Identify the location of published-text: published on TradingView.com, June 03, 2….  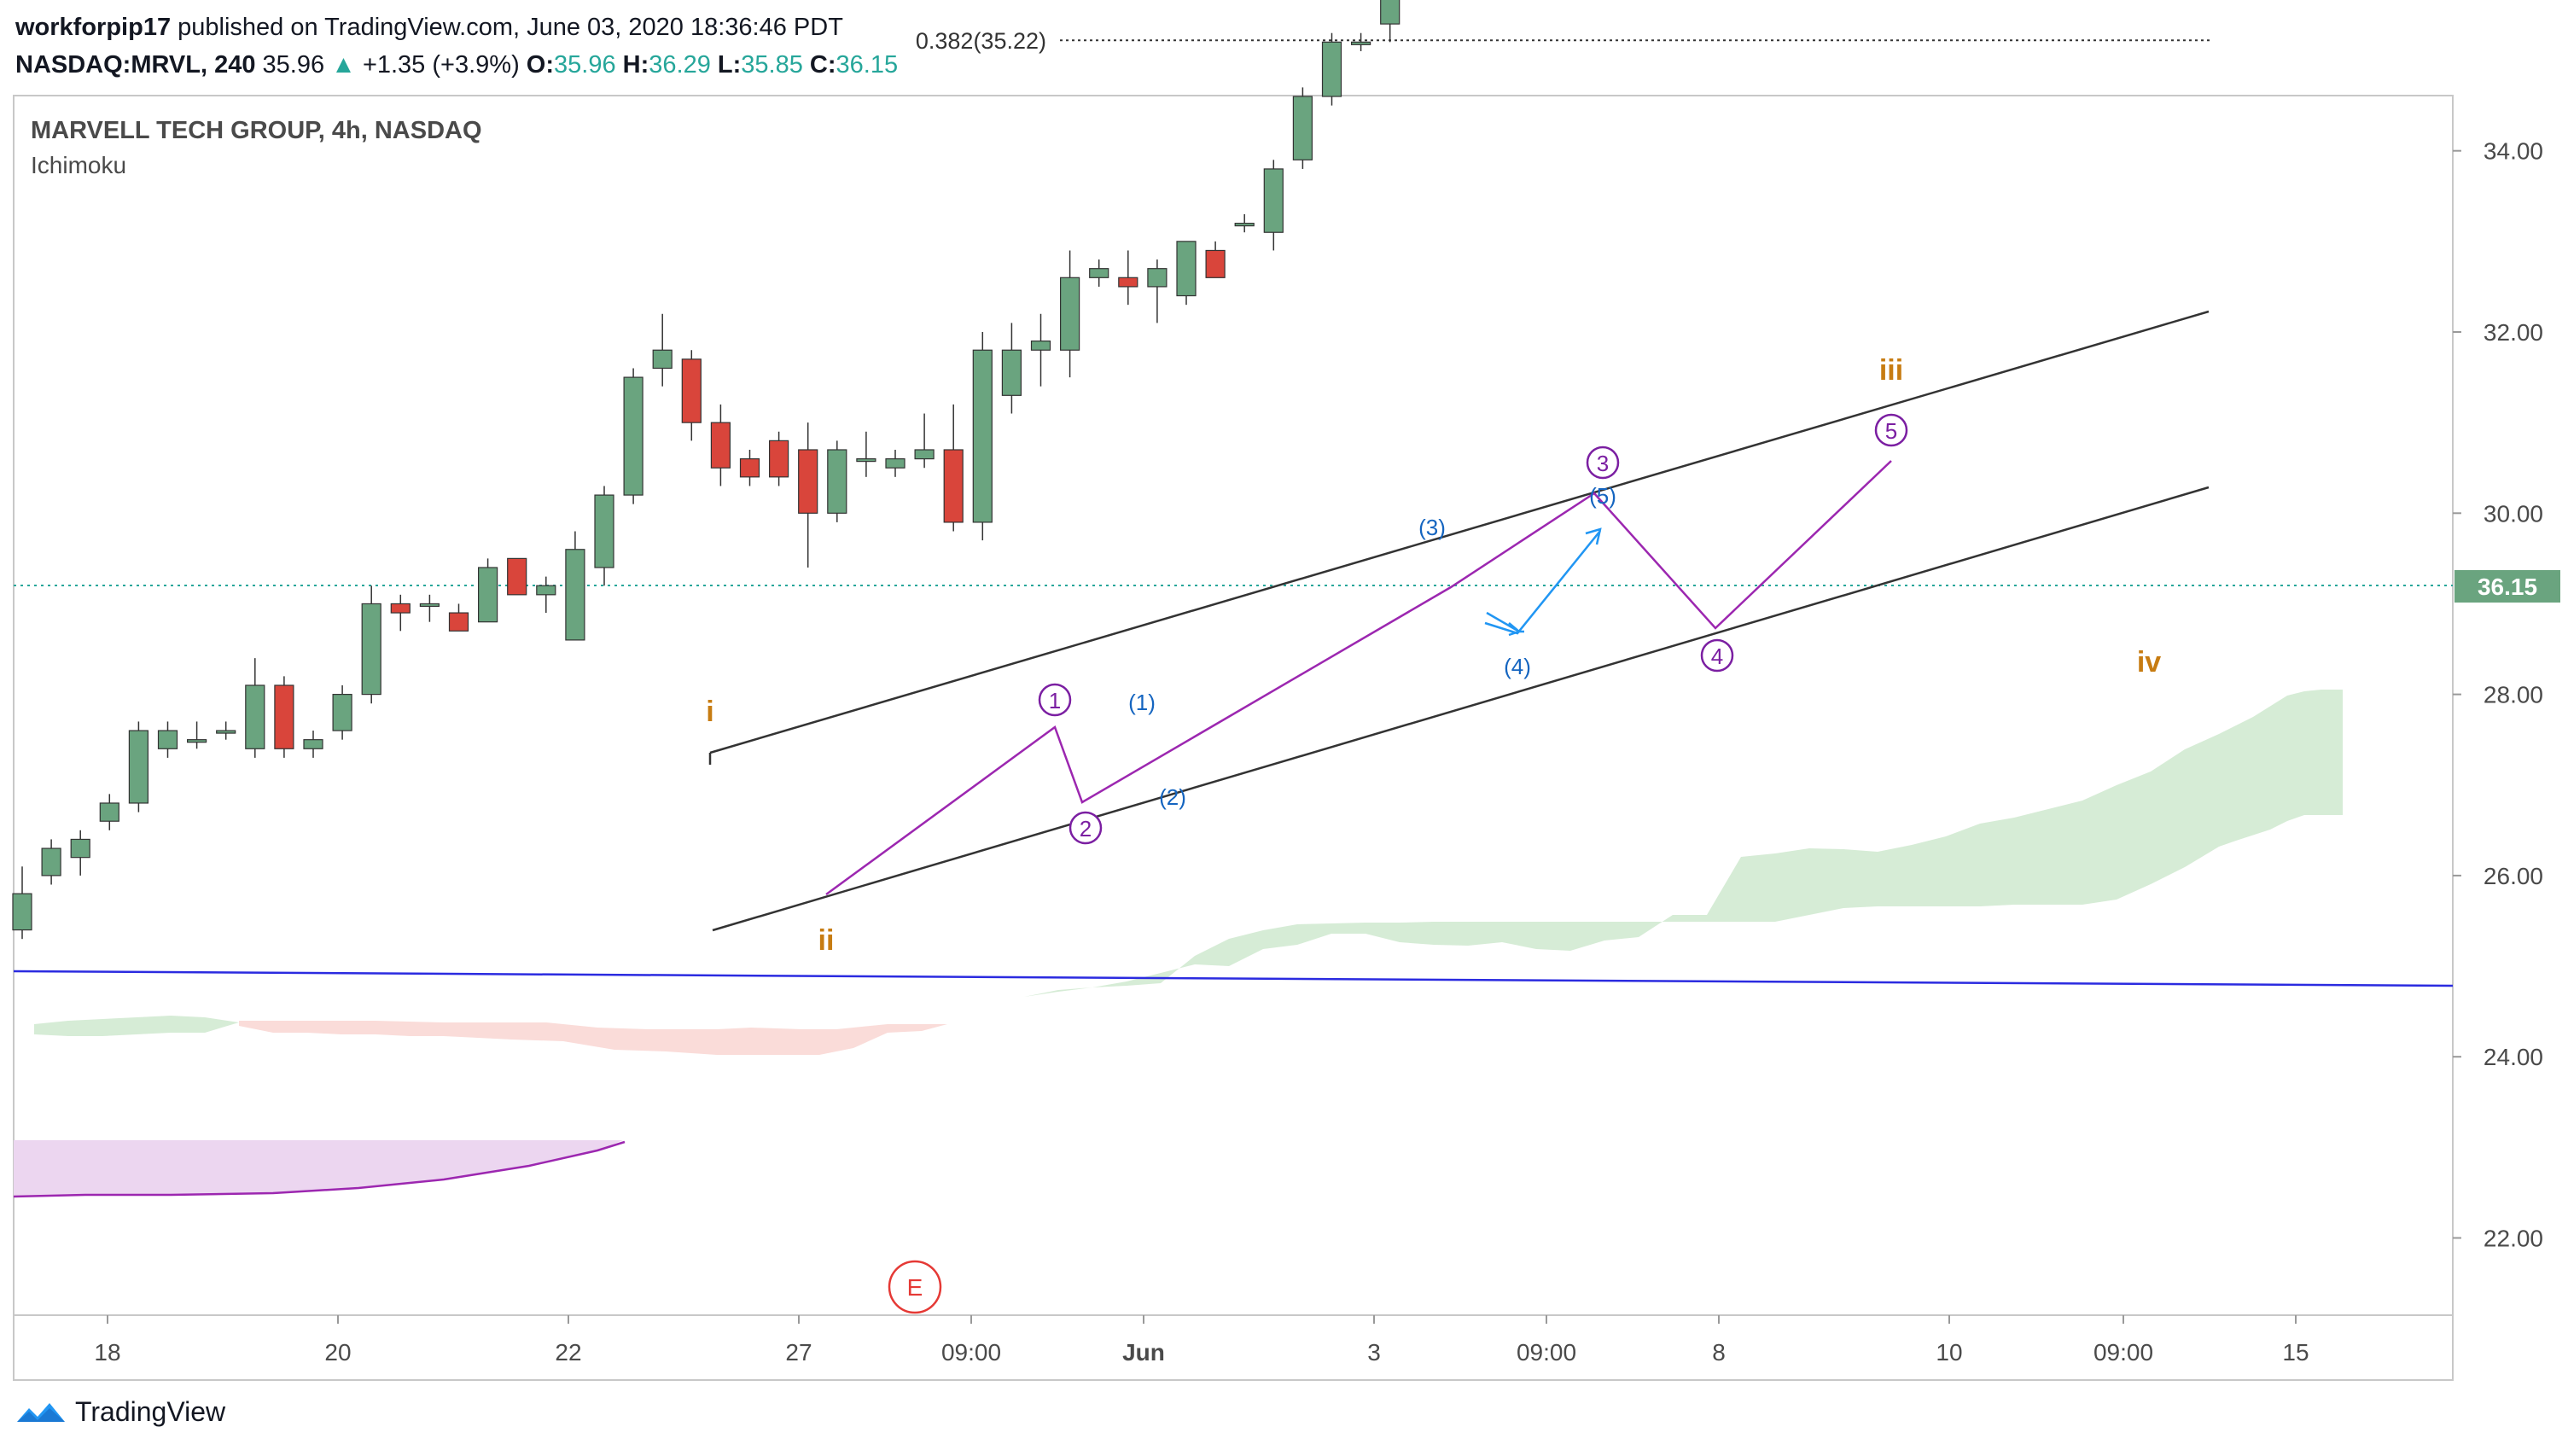
(510, 28).